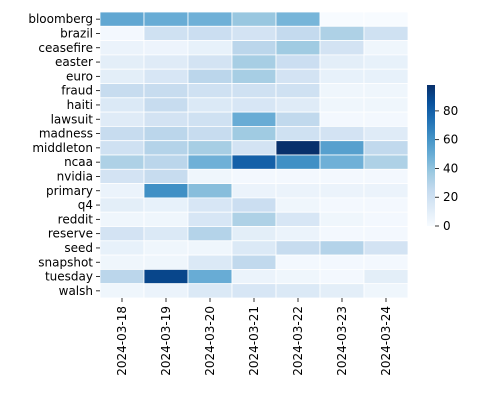 The image size is (500, 400). I want to click on colorbar-tick-label: 40, so click(450, 168).